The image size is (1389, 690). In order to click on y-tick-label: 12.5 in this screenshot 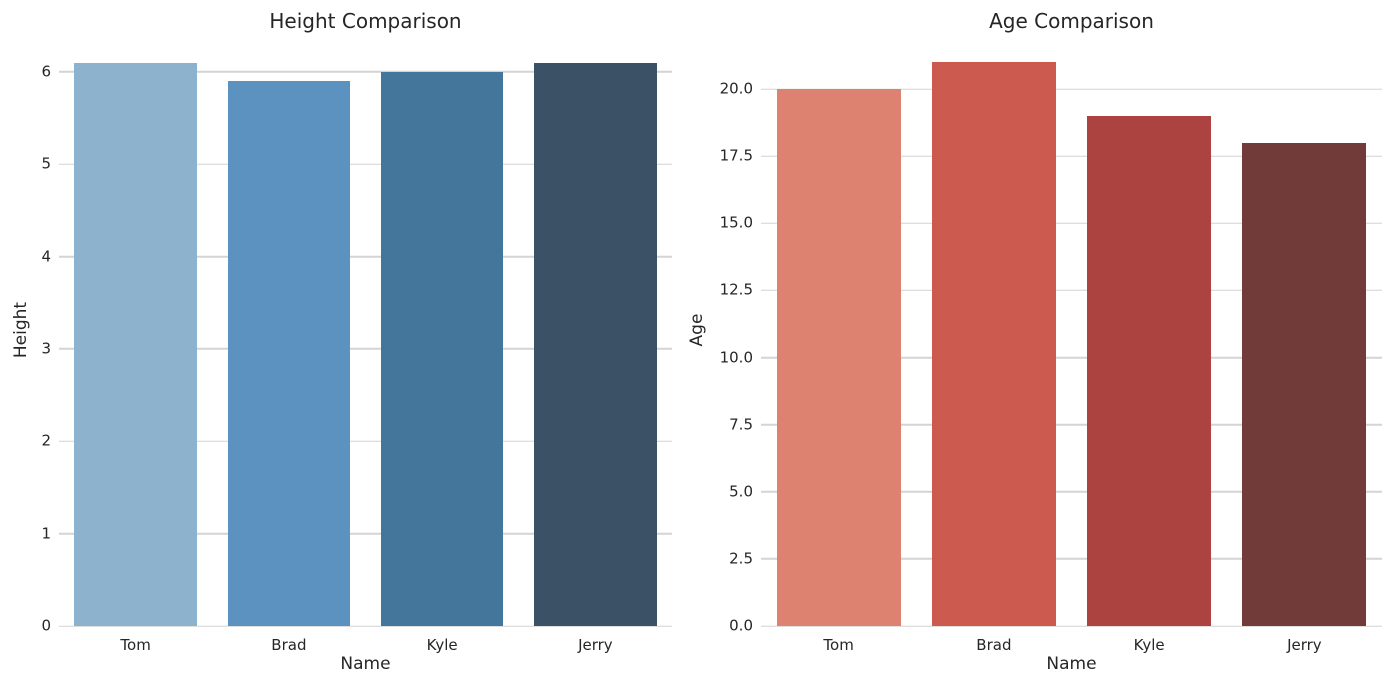, I will do `click(736, 289)`.